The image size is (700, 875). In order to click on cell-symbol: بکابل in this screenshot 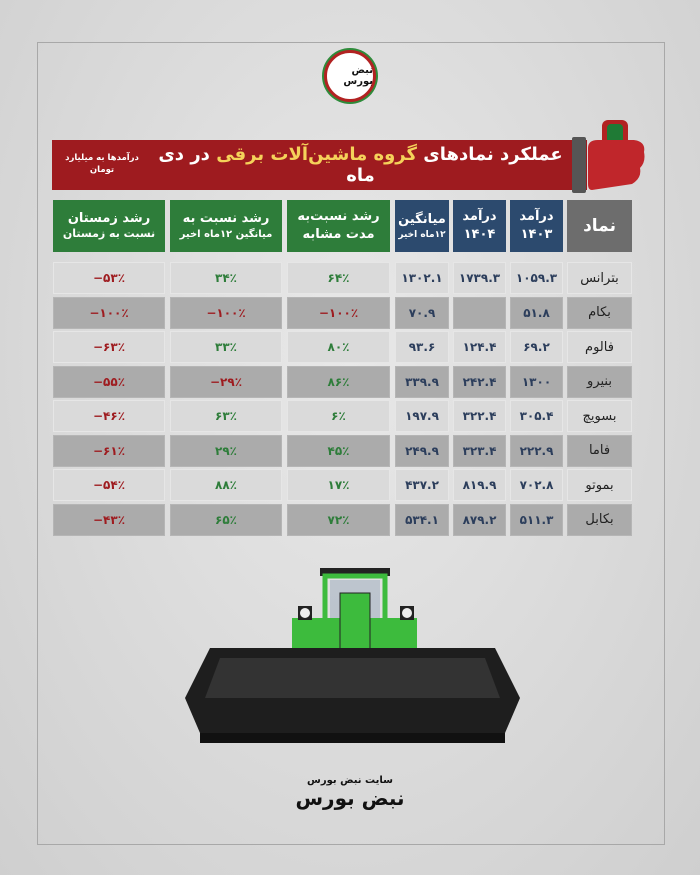, I will do `click(599, 519)`.